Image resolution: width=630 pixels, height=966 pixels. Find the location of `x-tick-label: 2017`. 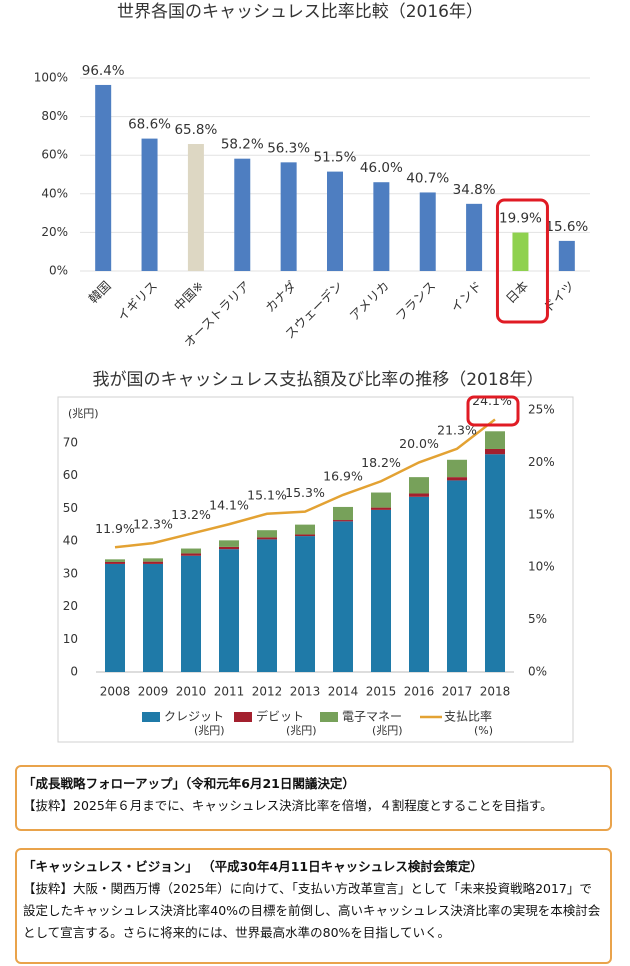

x-tick-label: 2017 is located at coordinates (457, 692).